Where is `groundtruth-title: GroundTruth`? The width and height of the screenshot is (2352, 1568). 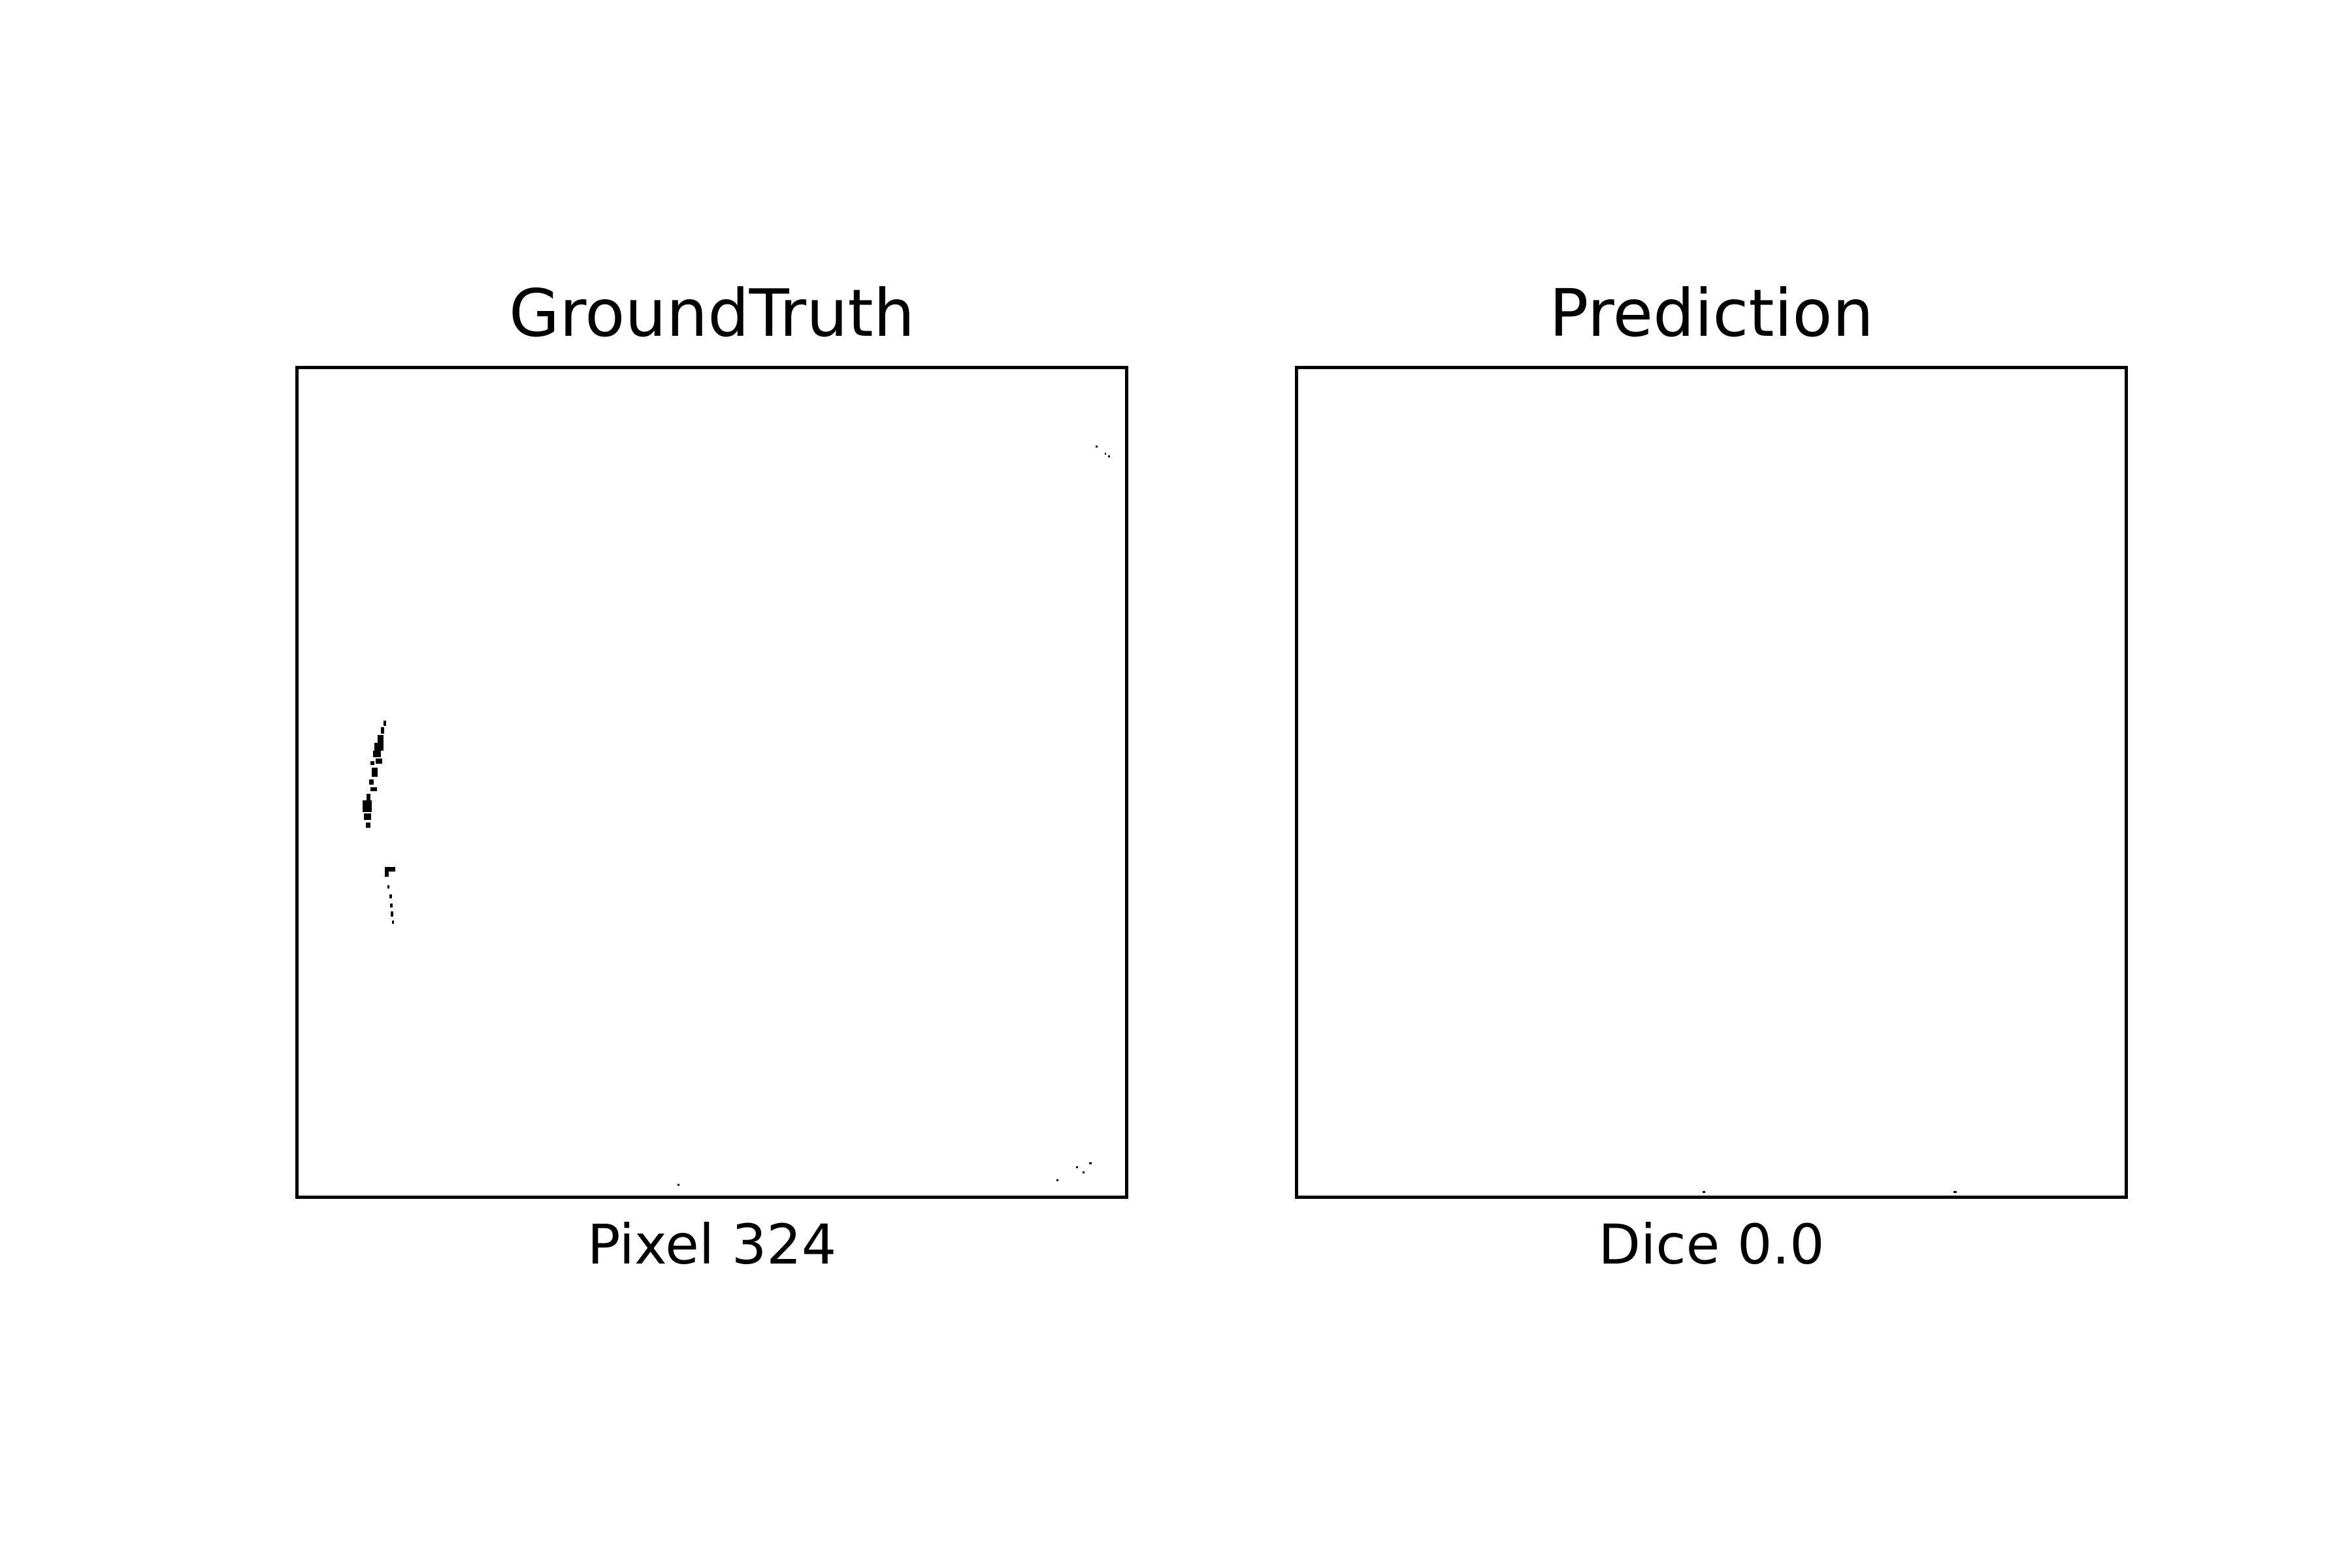
groundtruth-title: GroundTruth is located at coordinates (711, 313).